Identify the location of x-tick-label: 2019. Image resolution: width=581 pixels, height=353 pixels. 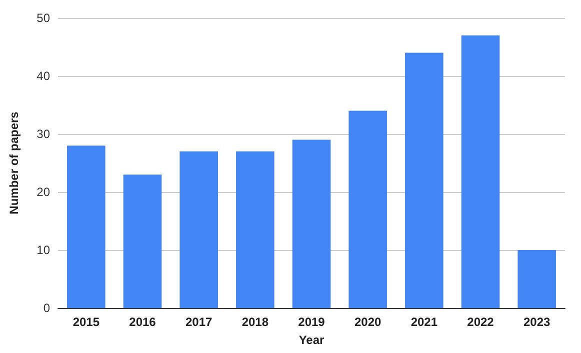
(312, 322).